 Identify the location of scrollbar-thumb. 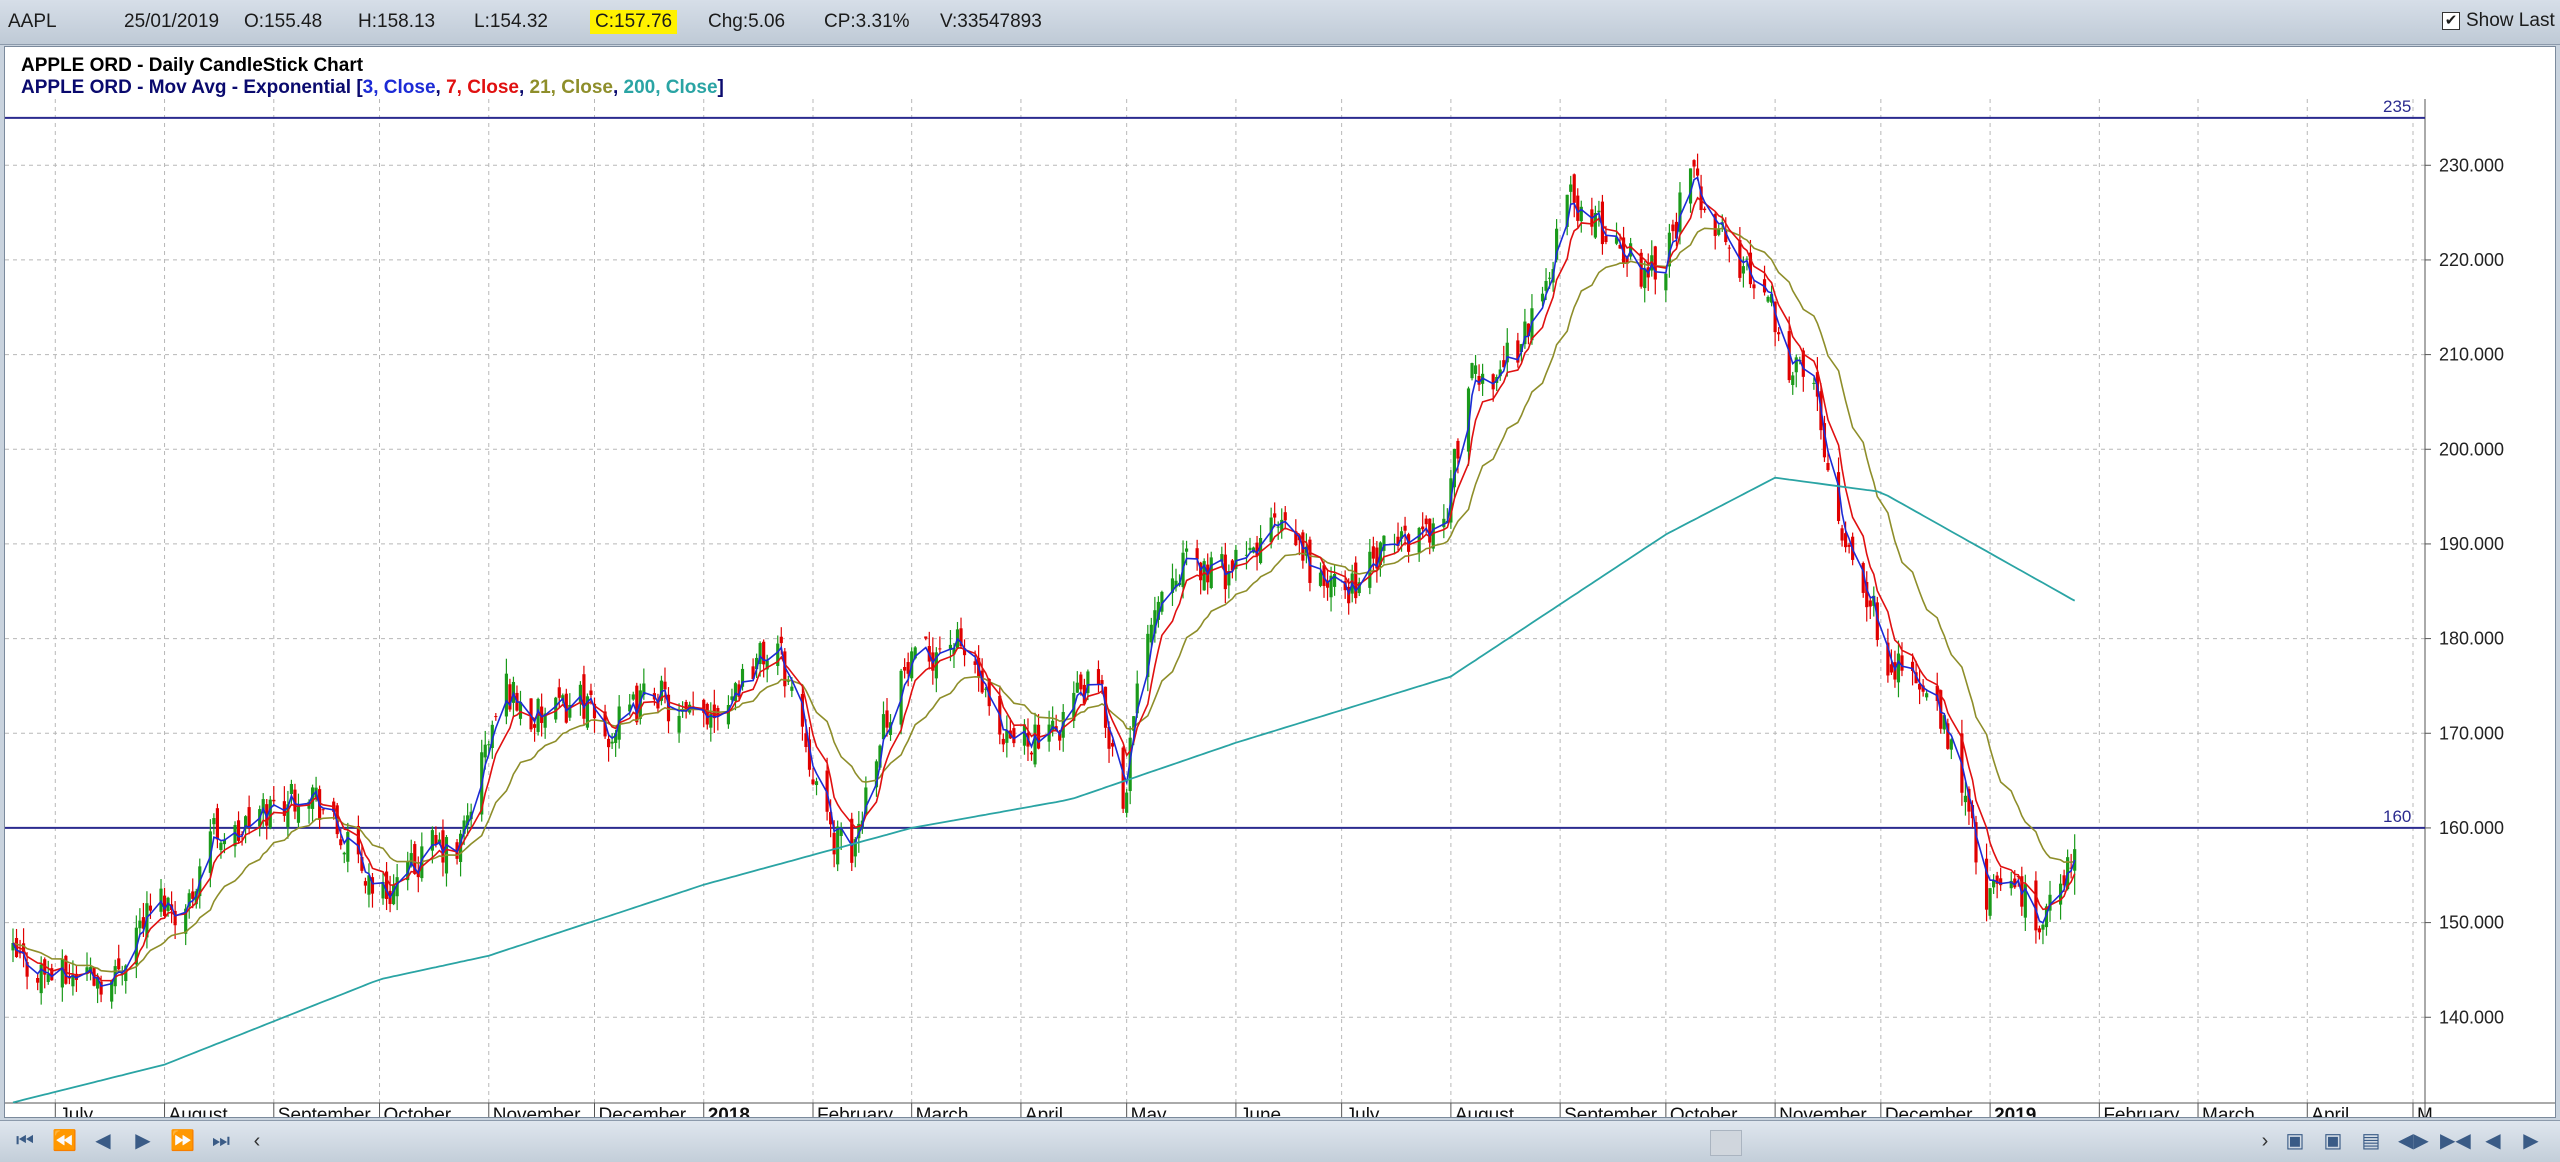
(1726, 1143).